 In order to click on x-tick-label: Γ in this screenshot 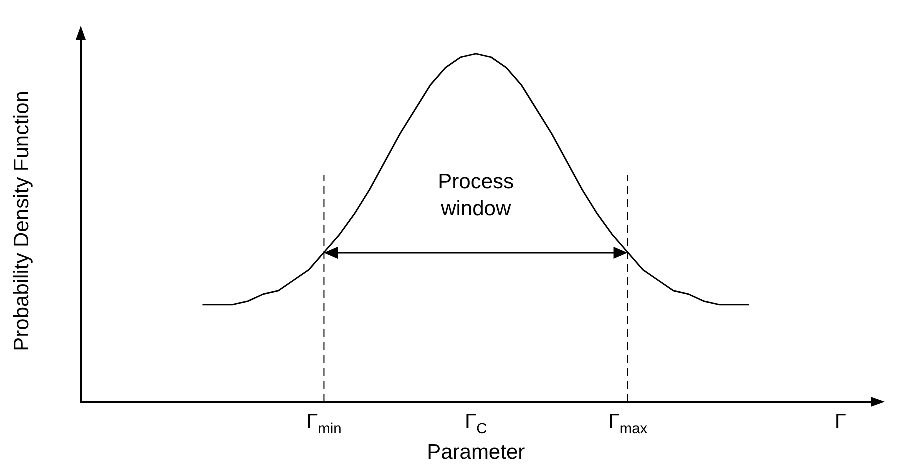, I will do `click(840, 422)`.